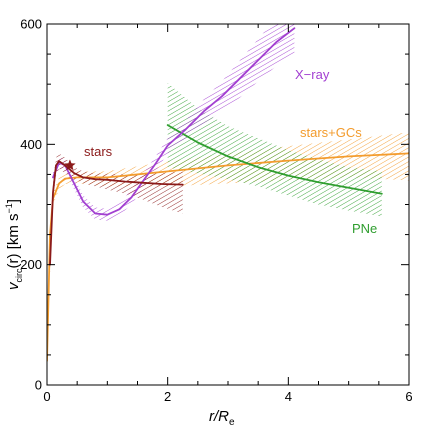 This screenshot has height=432, width=432. Describe the element at coordinates (46, 396) in the screenshot. I see `x-tick-label: 0` at that location.